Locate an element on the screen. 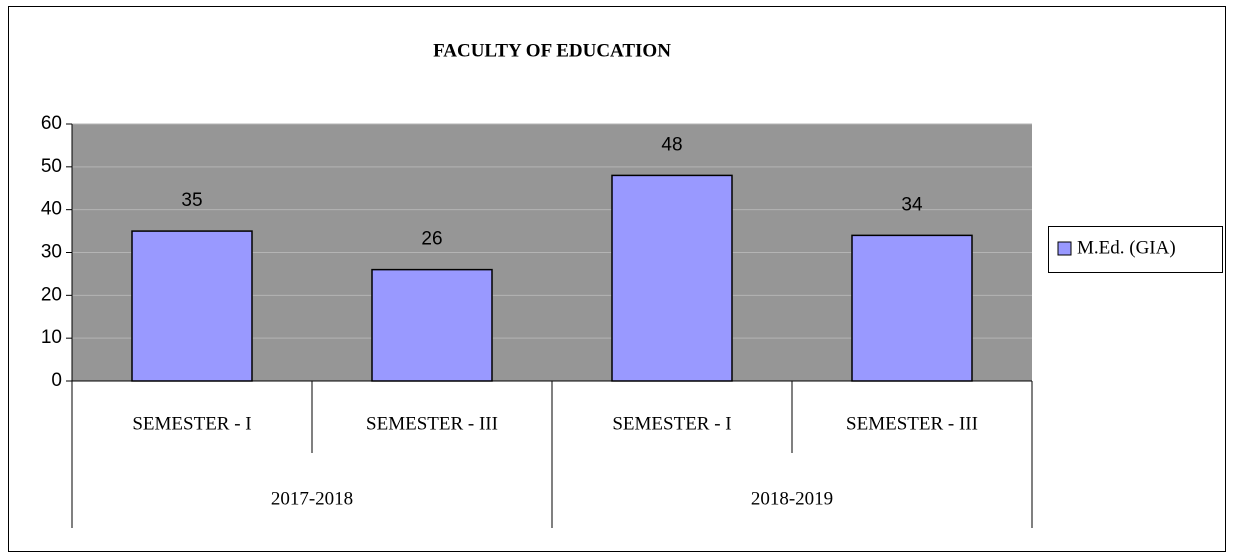  y-tick-label: 40 is located at coordinates (51, 209).